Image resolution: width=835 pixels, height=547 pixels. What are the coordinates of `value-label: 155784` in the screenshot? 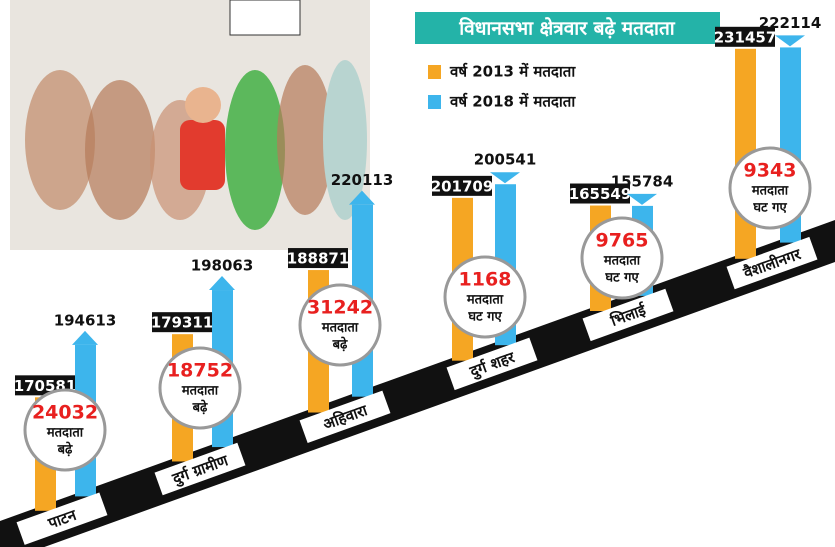 It's located at (642, 181).